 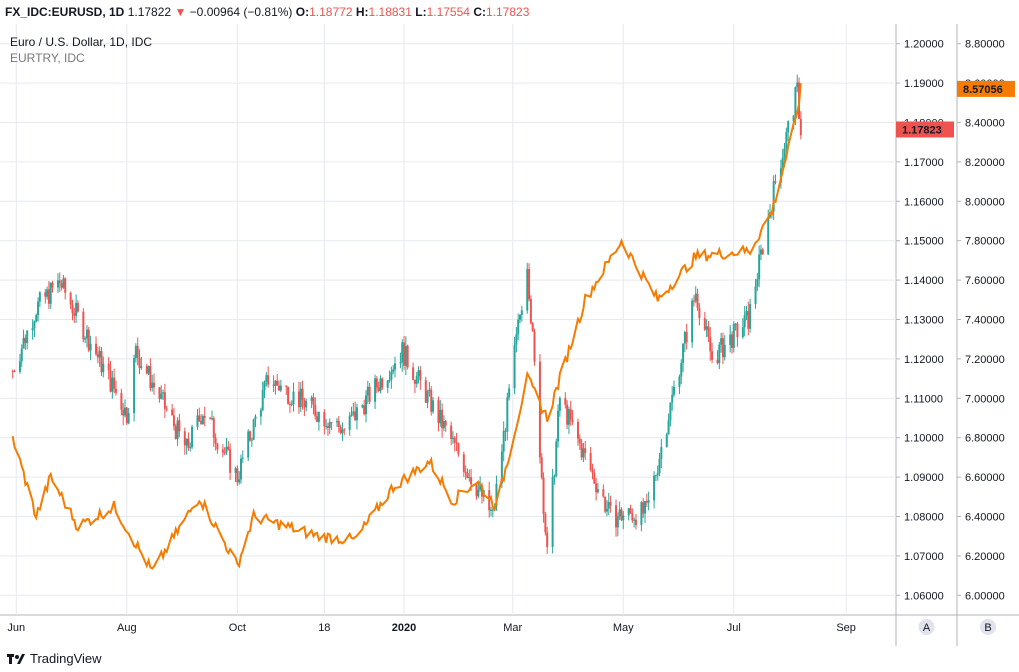 What do you see at coordinates (988, 627) in the screenshot?
I see `scale-button-b: B` at bounding box center [988, 627].